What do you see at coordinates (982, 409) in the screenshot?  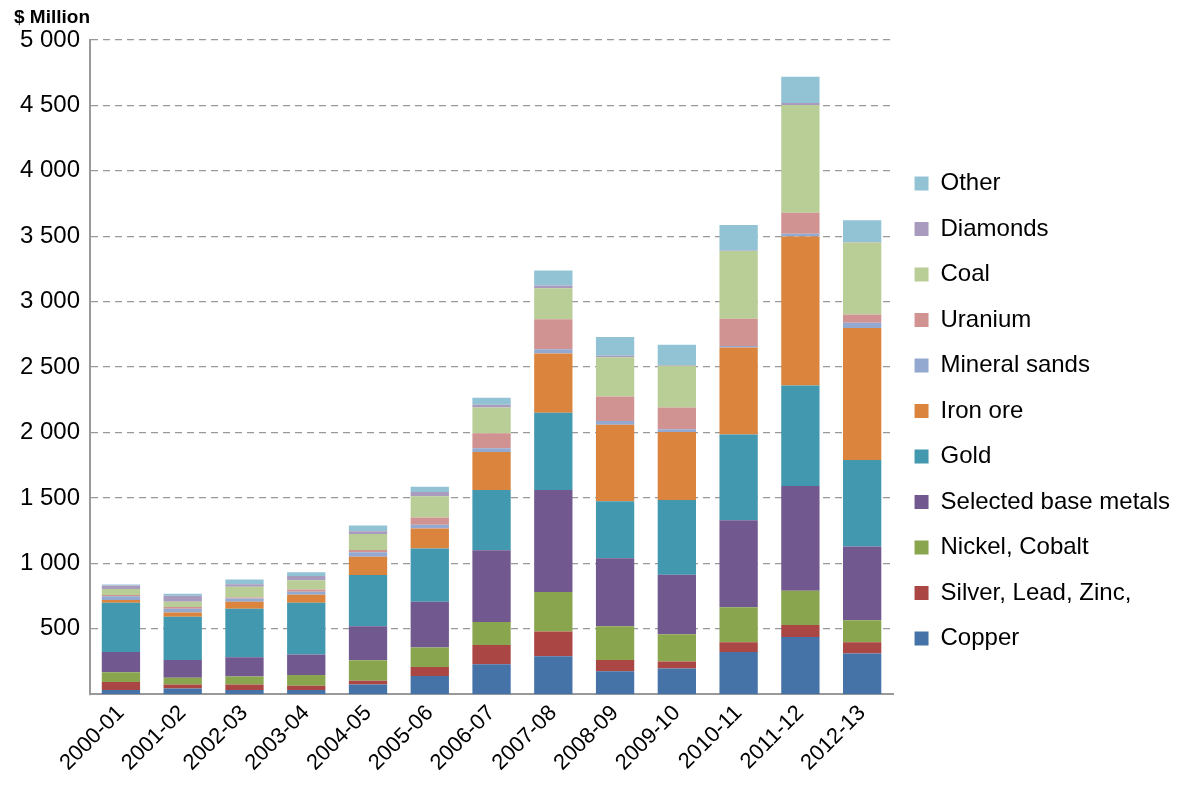 I see `legend-label: Iron ore` at bounding box center [982, 409].